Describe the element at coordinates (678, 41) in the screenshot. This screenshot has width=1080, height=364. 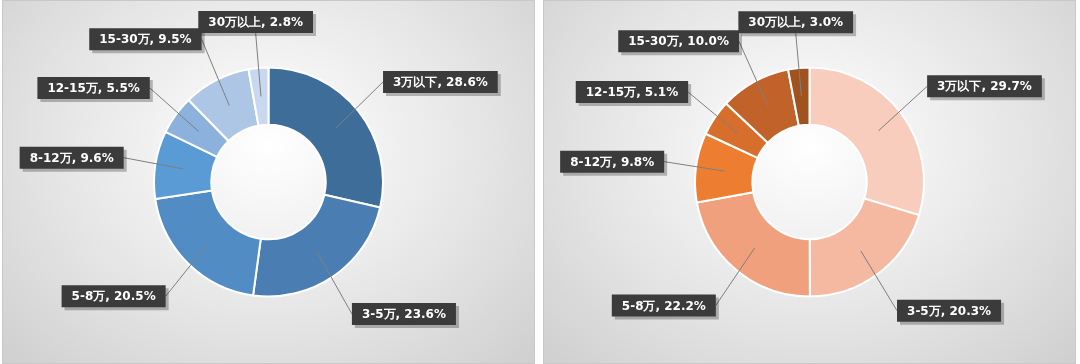
I see `slice-label: 15-30万, 10.0%` at that location.